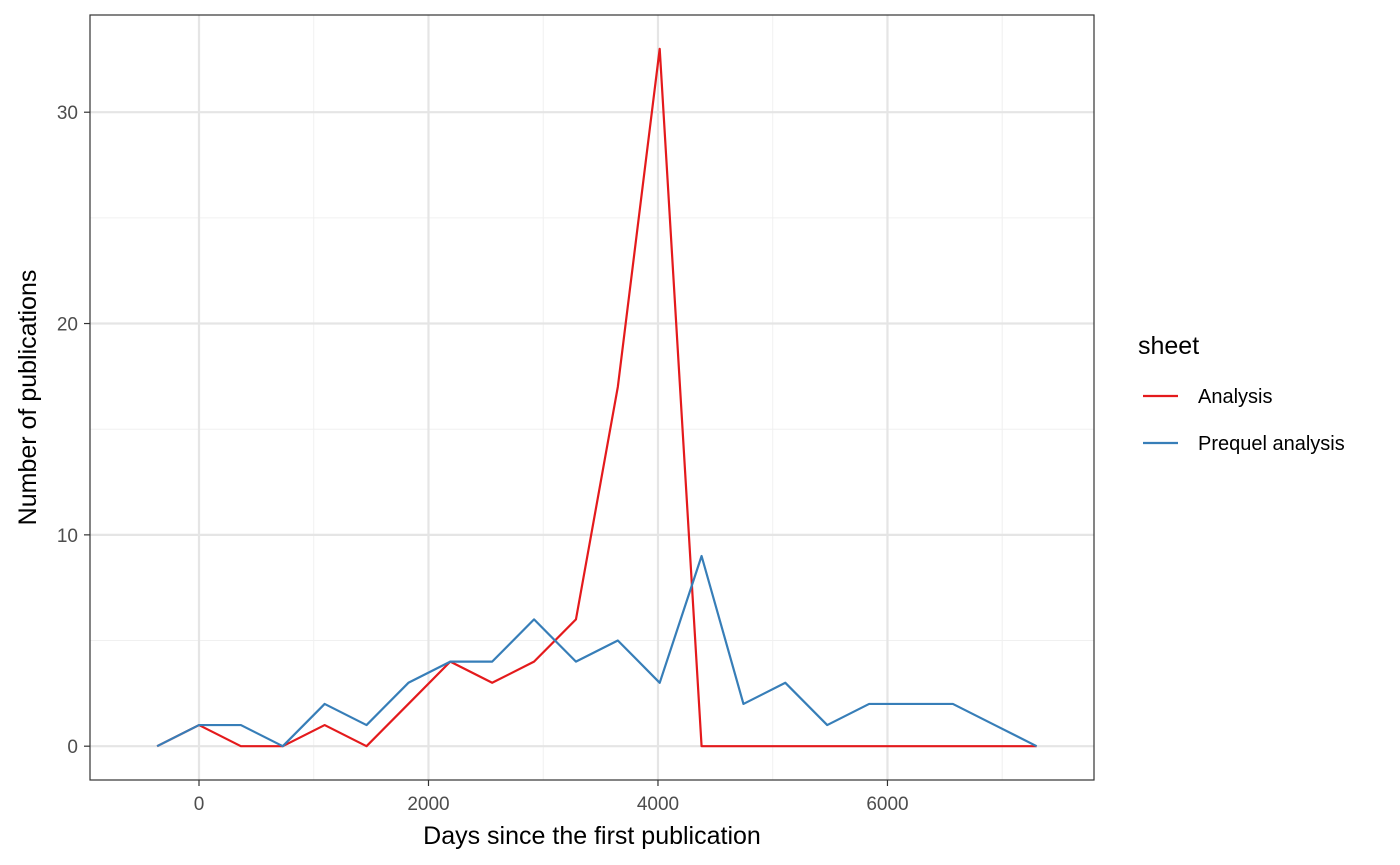 Image resolution: width=1400 pixels, height=865 pixels. What do you see at coordinates (199, 804) in the screenshot?
I see `x-tick-label: 0` at bounding box center [199, 804].